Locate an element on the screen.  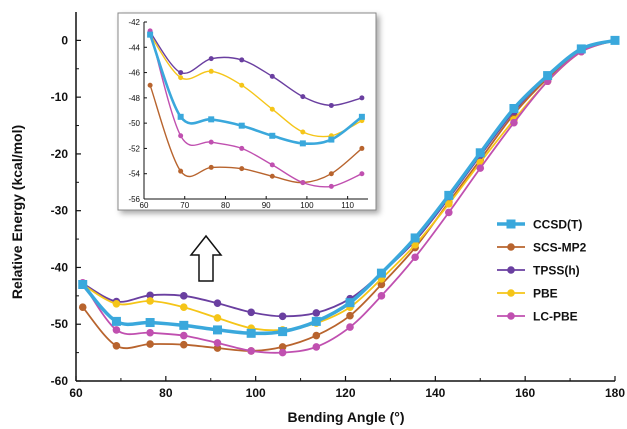
inset-y-tick-label: -44 is located at coordinates (134, 47).